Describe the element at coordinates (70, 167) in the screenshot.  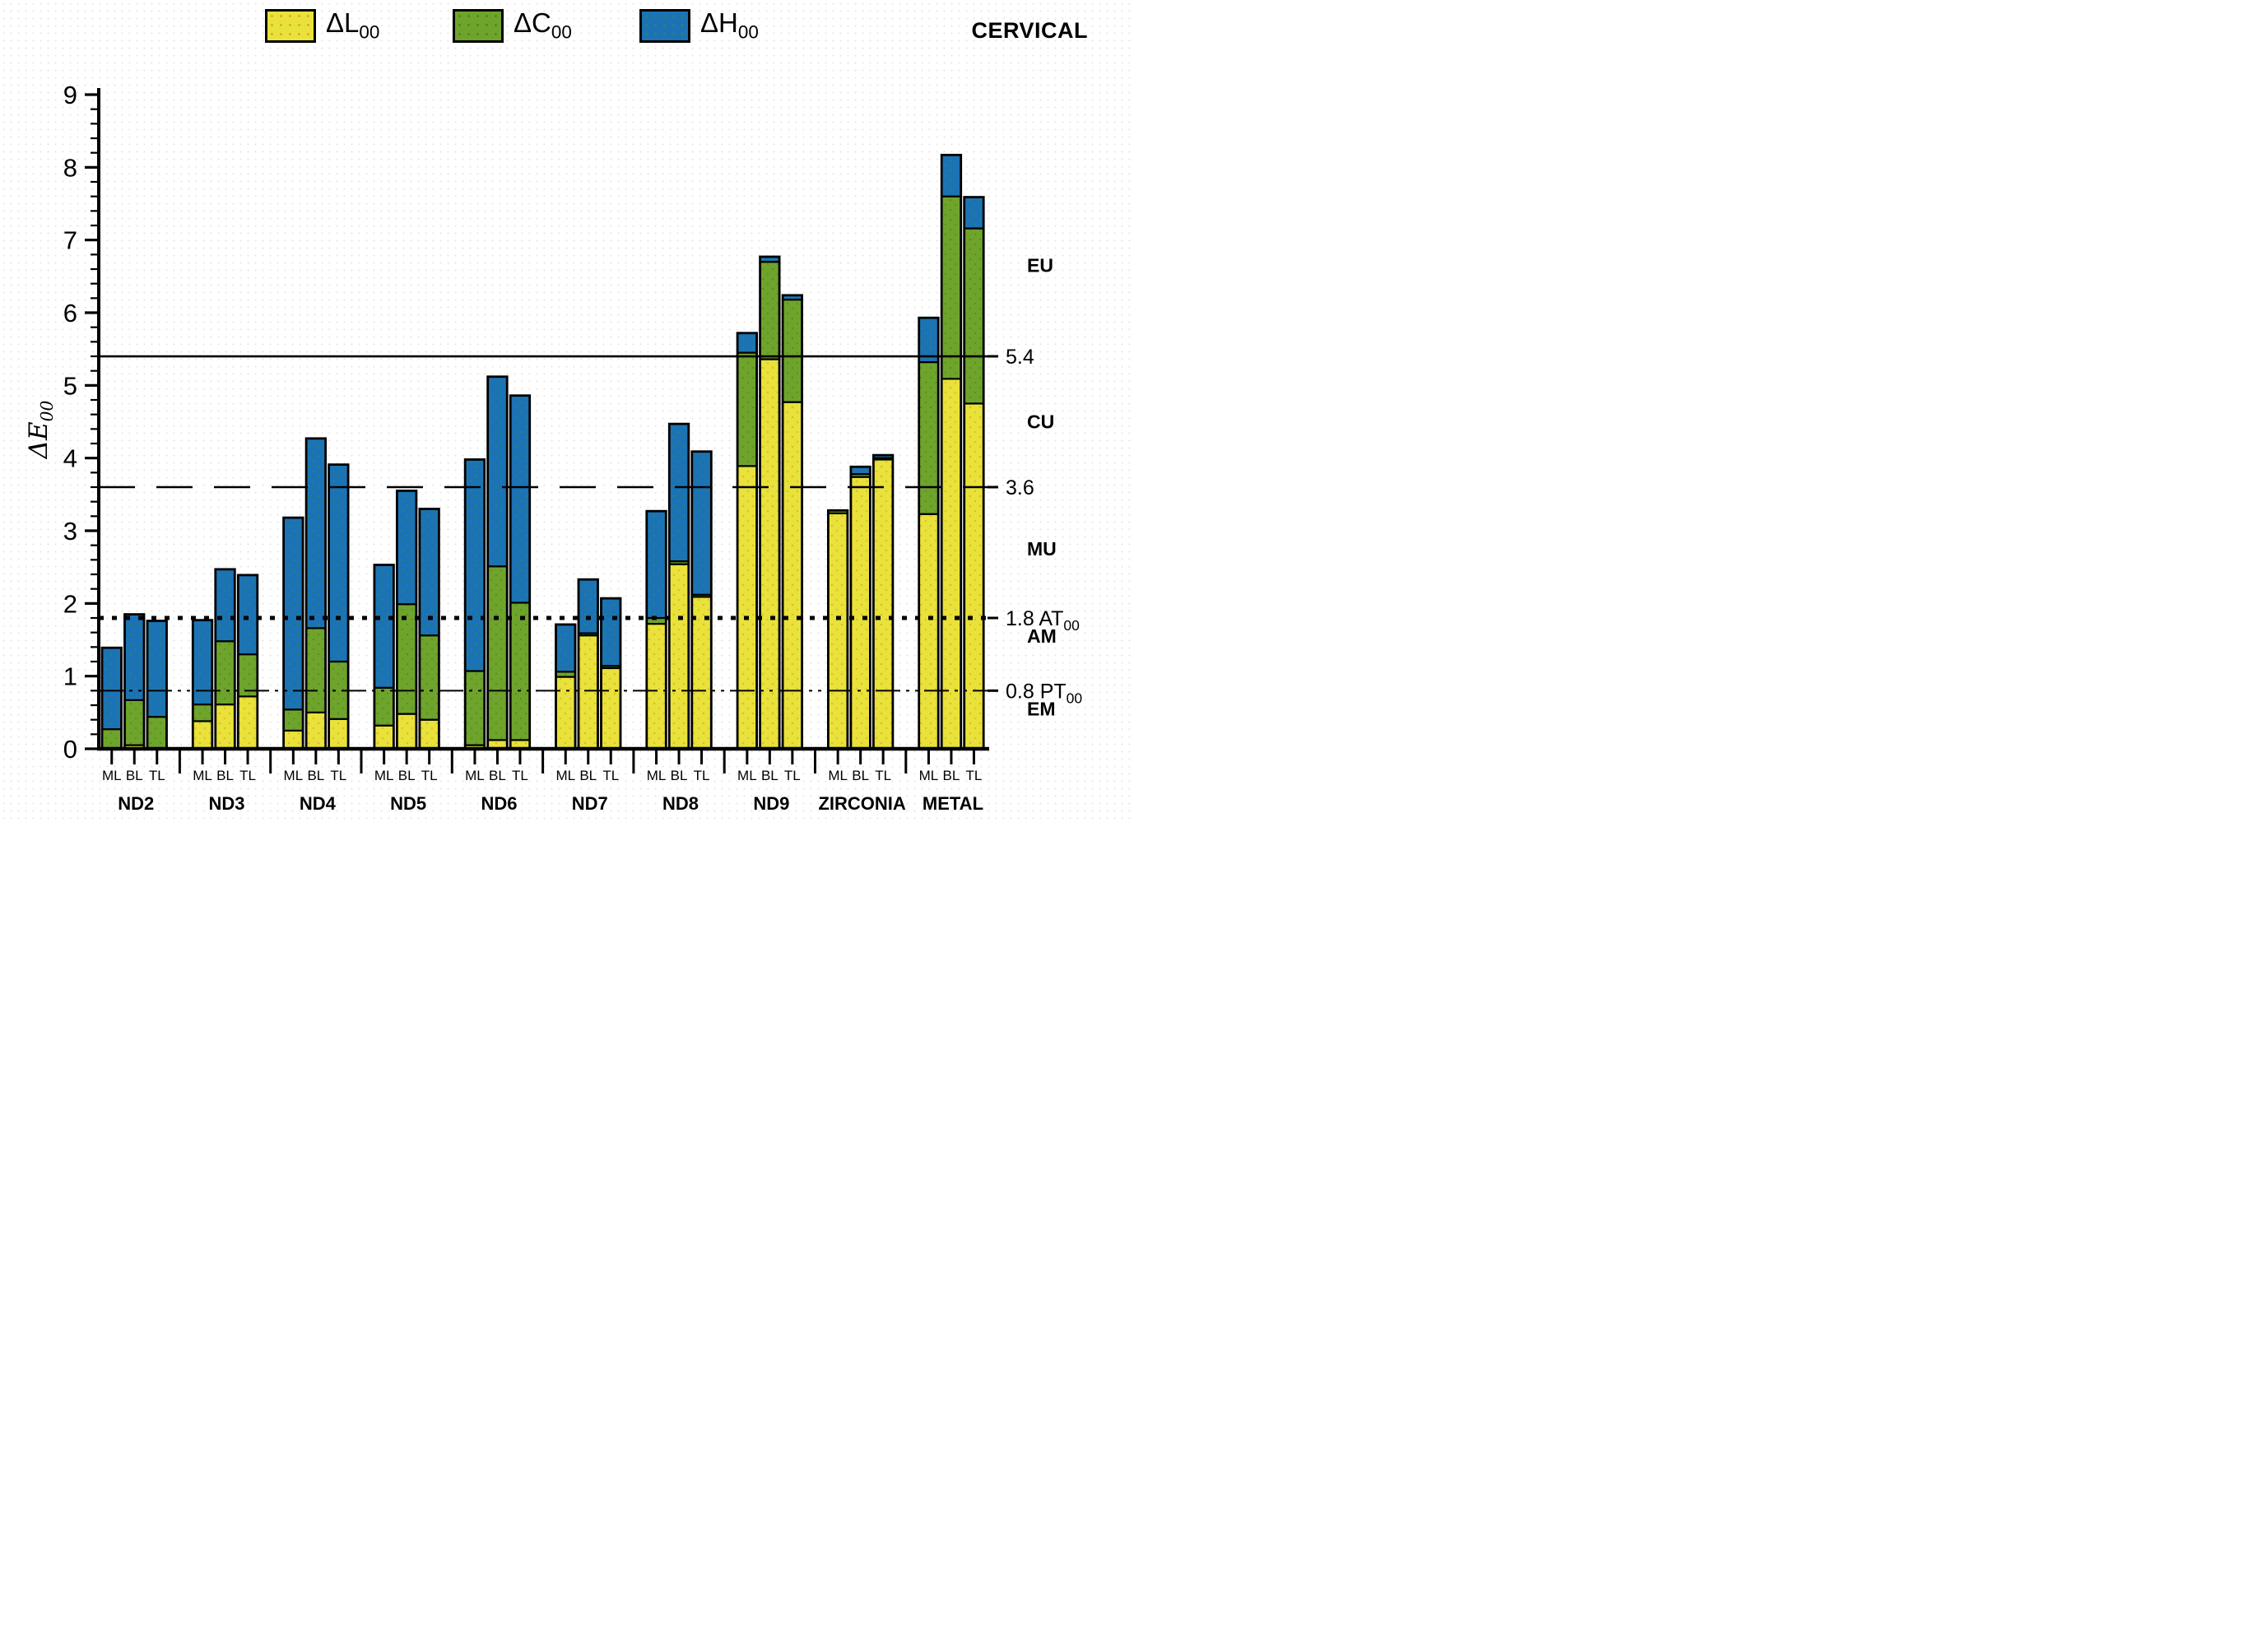
I see `y-tick-label: 8` at that location.